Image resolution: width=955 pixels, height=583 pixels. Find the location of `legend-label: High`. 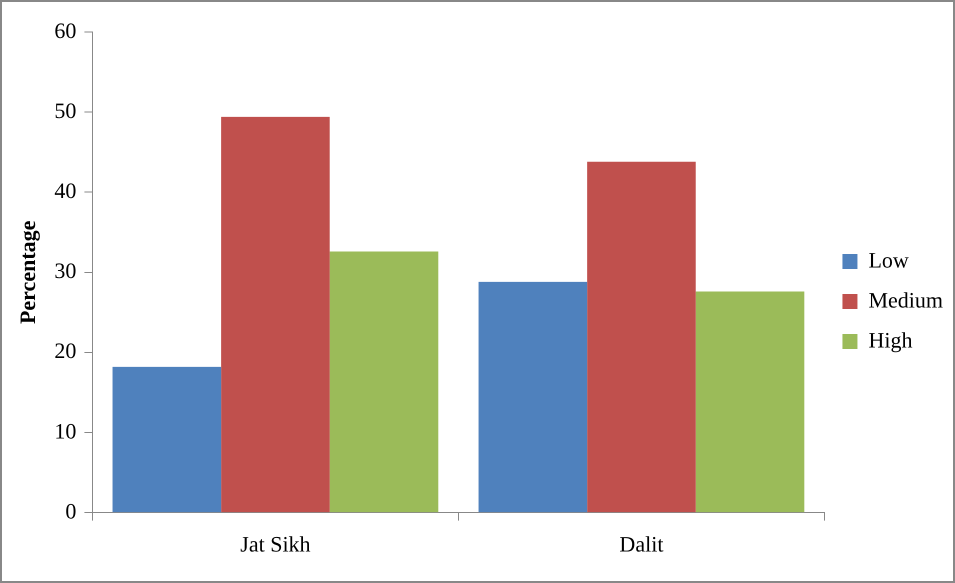

legend-label: High is located at coordinates (890, 339).